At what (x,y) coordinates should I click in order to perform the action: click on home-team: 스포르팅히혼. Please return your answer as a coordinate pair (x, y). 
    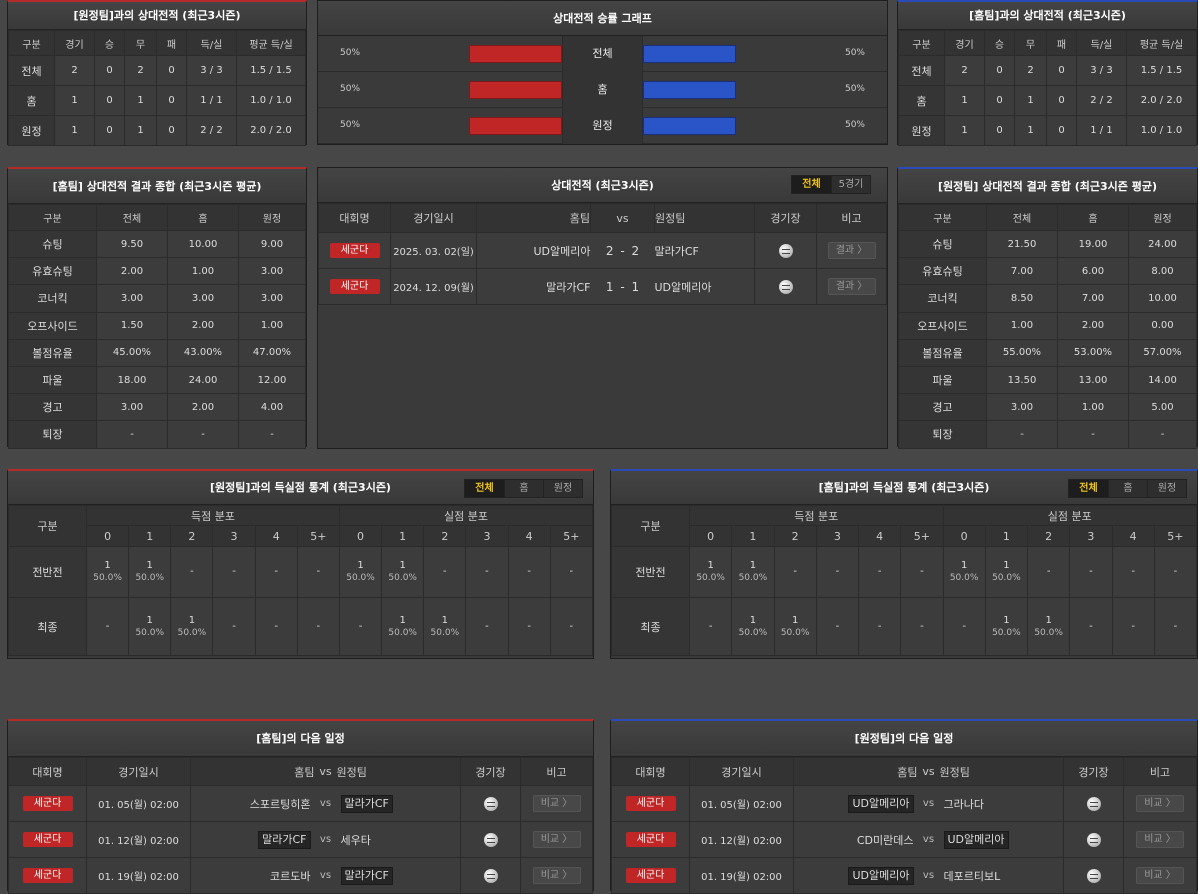
    Looking at the image, I should click on (252, 803).